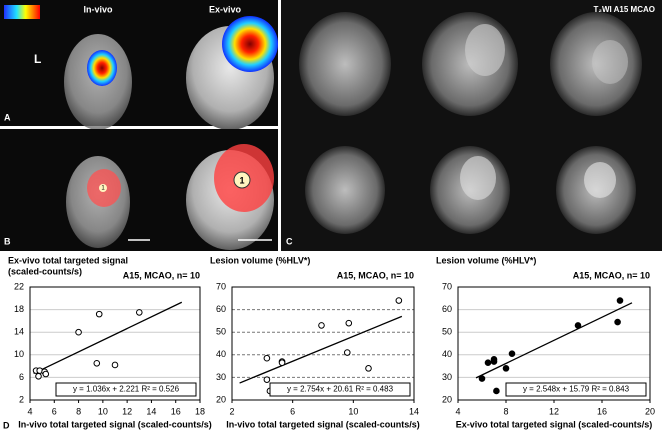 This screenshot has width=662, height=434. I want to click on x-tick-label: 18, so click(200, 411).